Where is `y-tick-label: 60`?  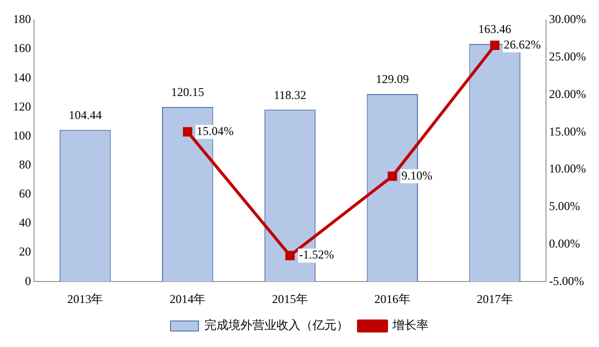 y-tick-label: 60 is located at coordinates (25, 193).